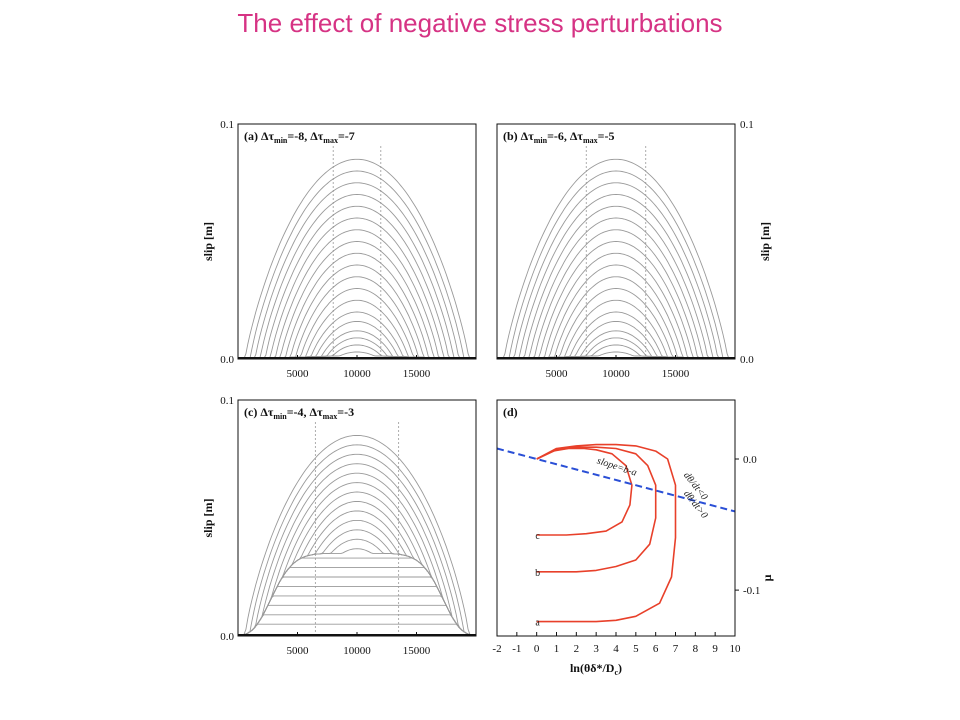  I want to click on panel-title: (c) Δτmin=-4, Δτmax=-3, so click(299, 413).